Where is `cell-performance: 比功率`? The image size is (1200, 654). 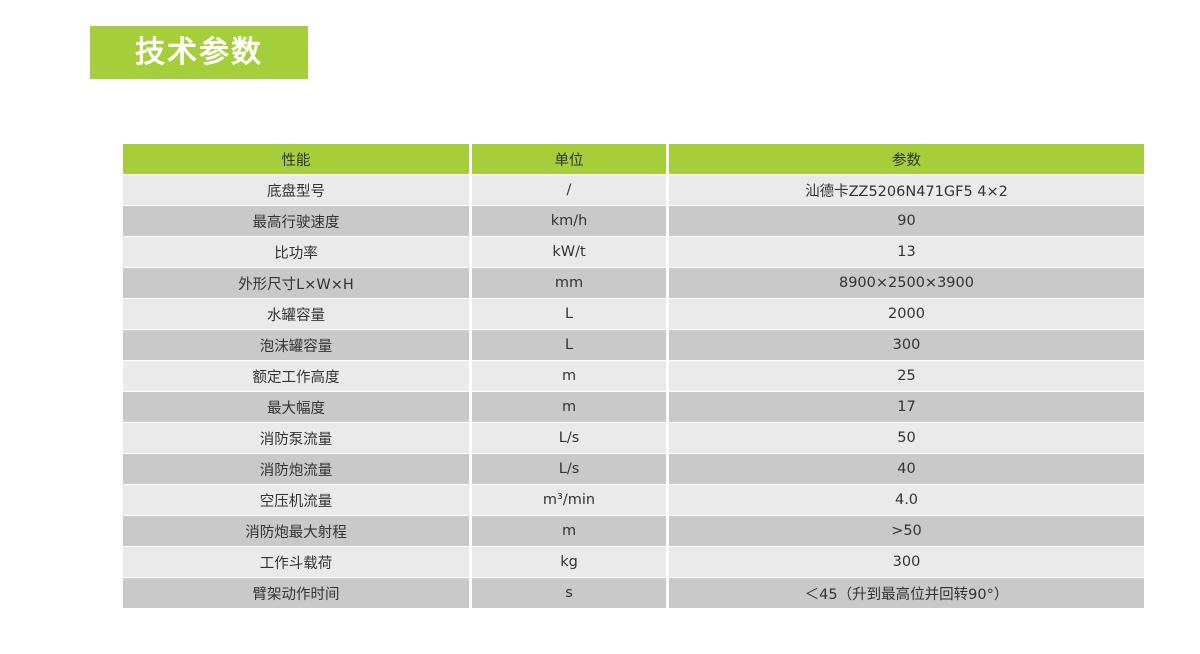 cell-performance: 比功率 is located at coordinates (296, 252).